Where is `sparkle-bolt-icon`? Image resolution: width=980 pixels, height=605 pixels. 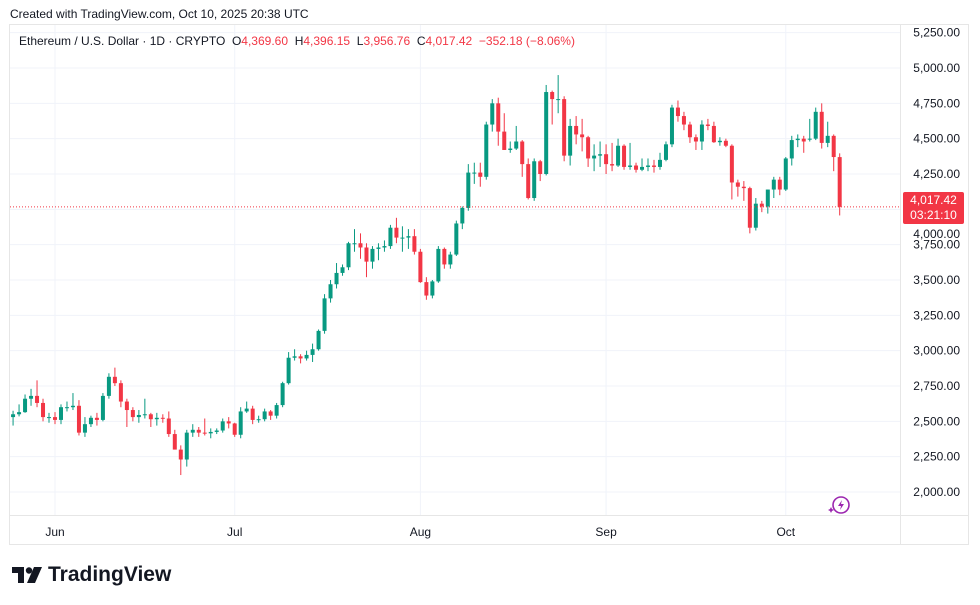 sparkle-bolt-icon is located at coordinates (839, 505).